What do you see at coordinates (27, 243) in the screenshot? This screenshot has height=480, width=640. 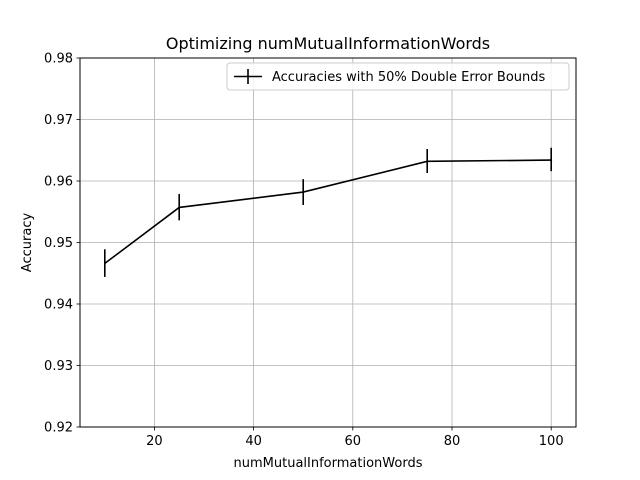 I see `y-axis-title: Accuracy` at bounding box center [27, 243].